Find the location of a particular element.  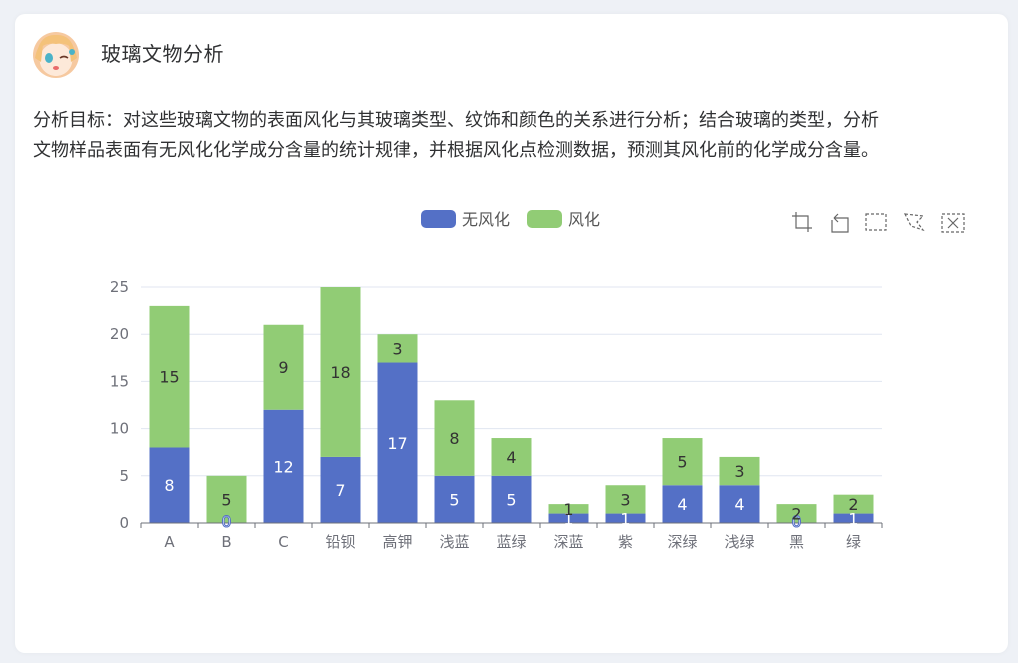

y-tick-label: 25 is located at coordinates (119, 287).